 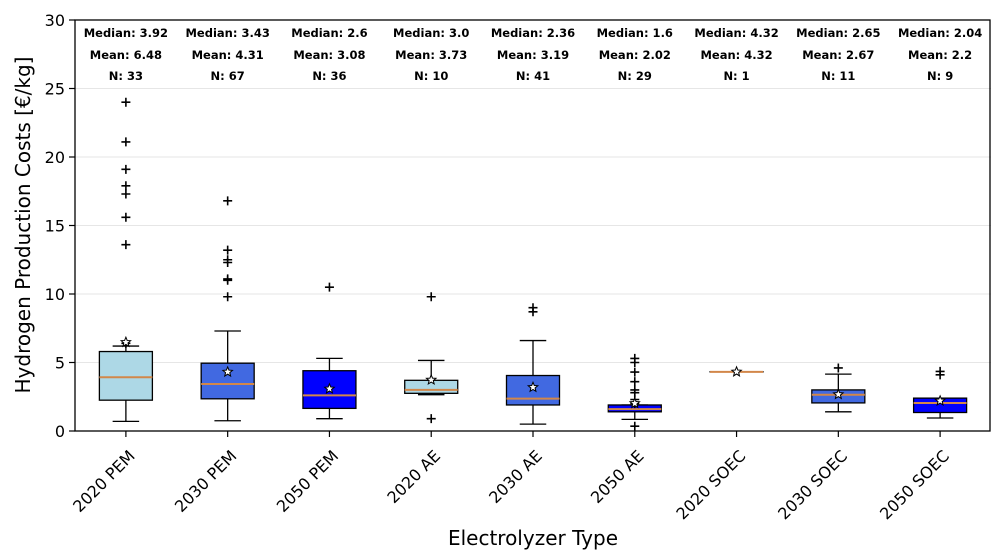 I want to click on median-annotation: Median: 3.92, so click(x=126, y=33).